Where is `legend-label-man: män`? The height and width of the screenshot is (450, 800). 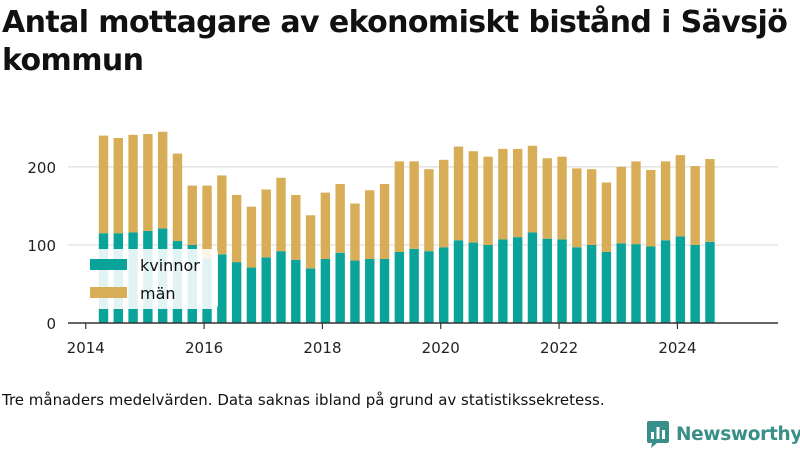
legend-label-man: män is located at coordinates (158, 293).